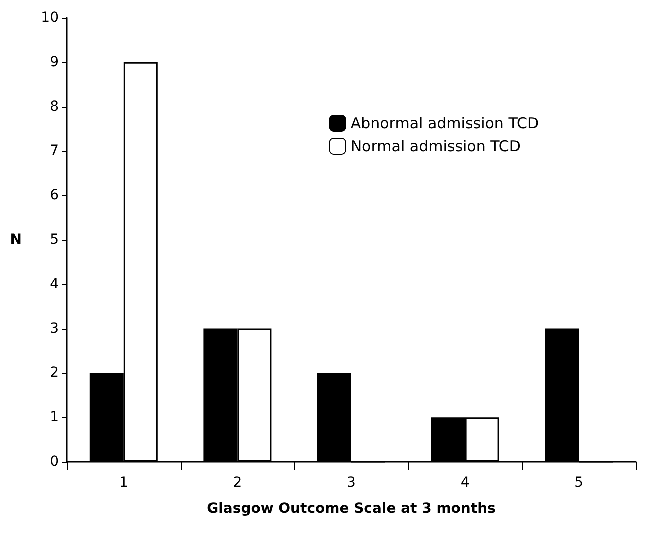  I want to click on y-tick-label: 0, so click(54, 462).